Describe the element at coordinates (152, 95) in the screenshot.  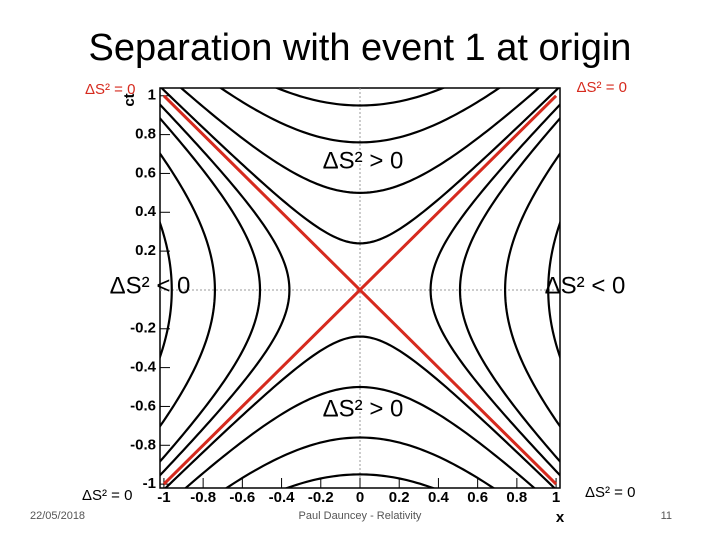
I see `y-tick-label: 1` at that location.